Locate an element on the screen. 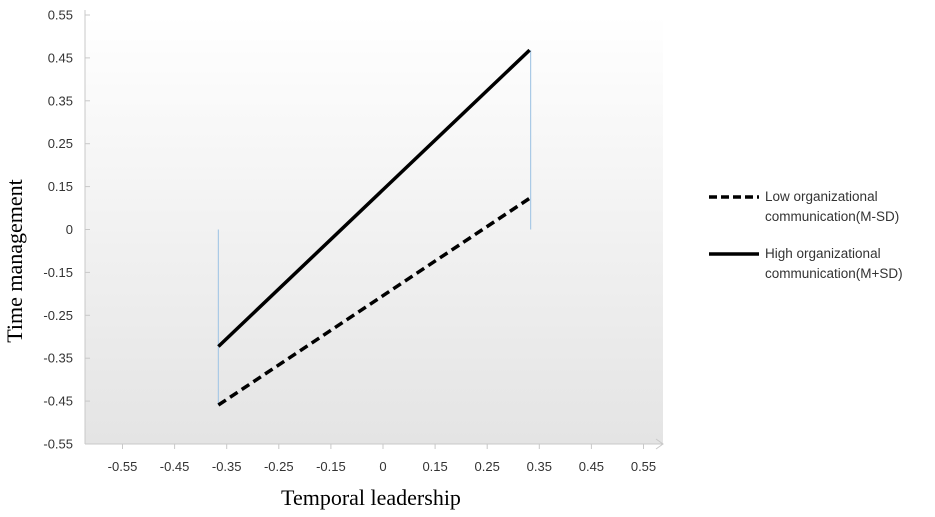  y-tick-label: -0.15 is located at coordinates (58, 272).